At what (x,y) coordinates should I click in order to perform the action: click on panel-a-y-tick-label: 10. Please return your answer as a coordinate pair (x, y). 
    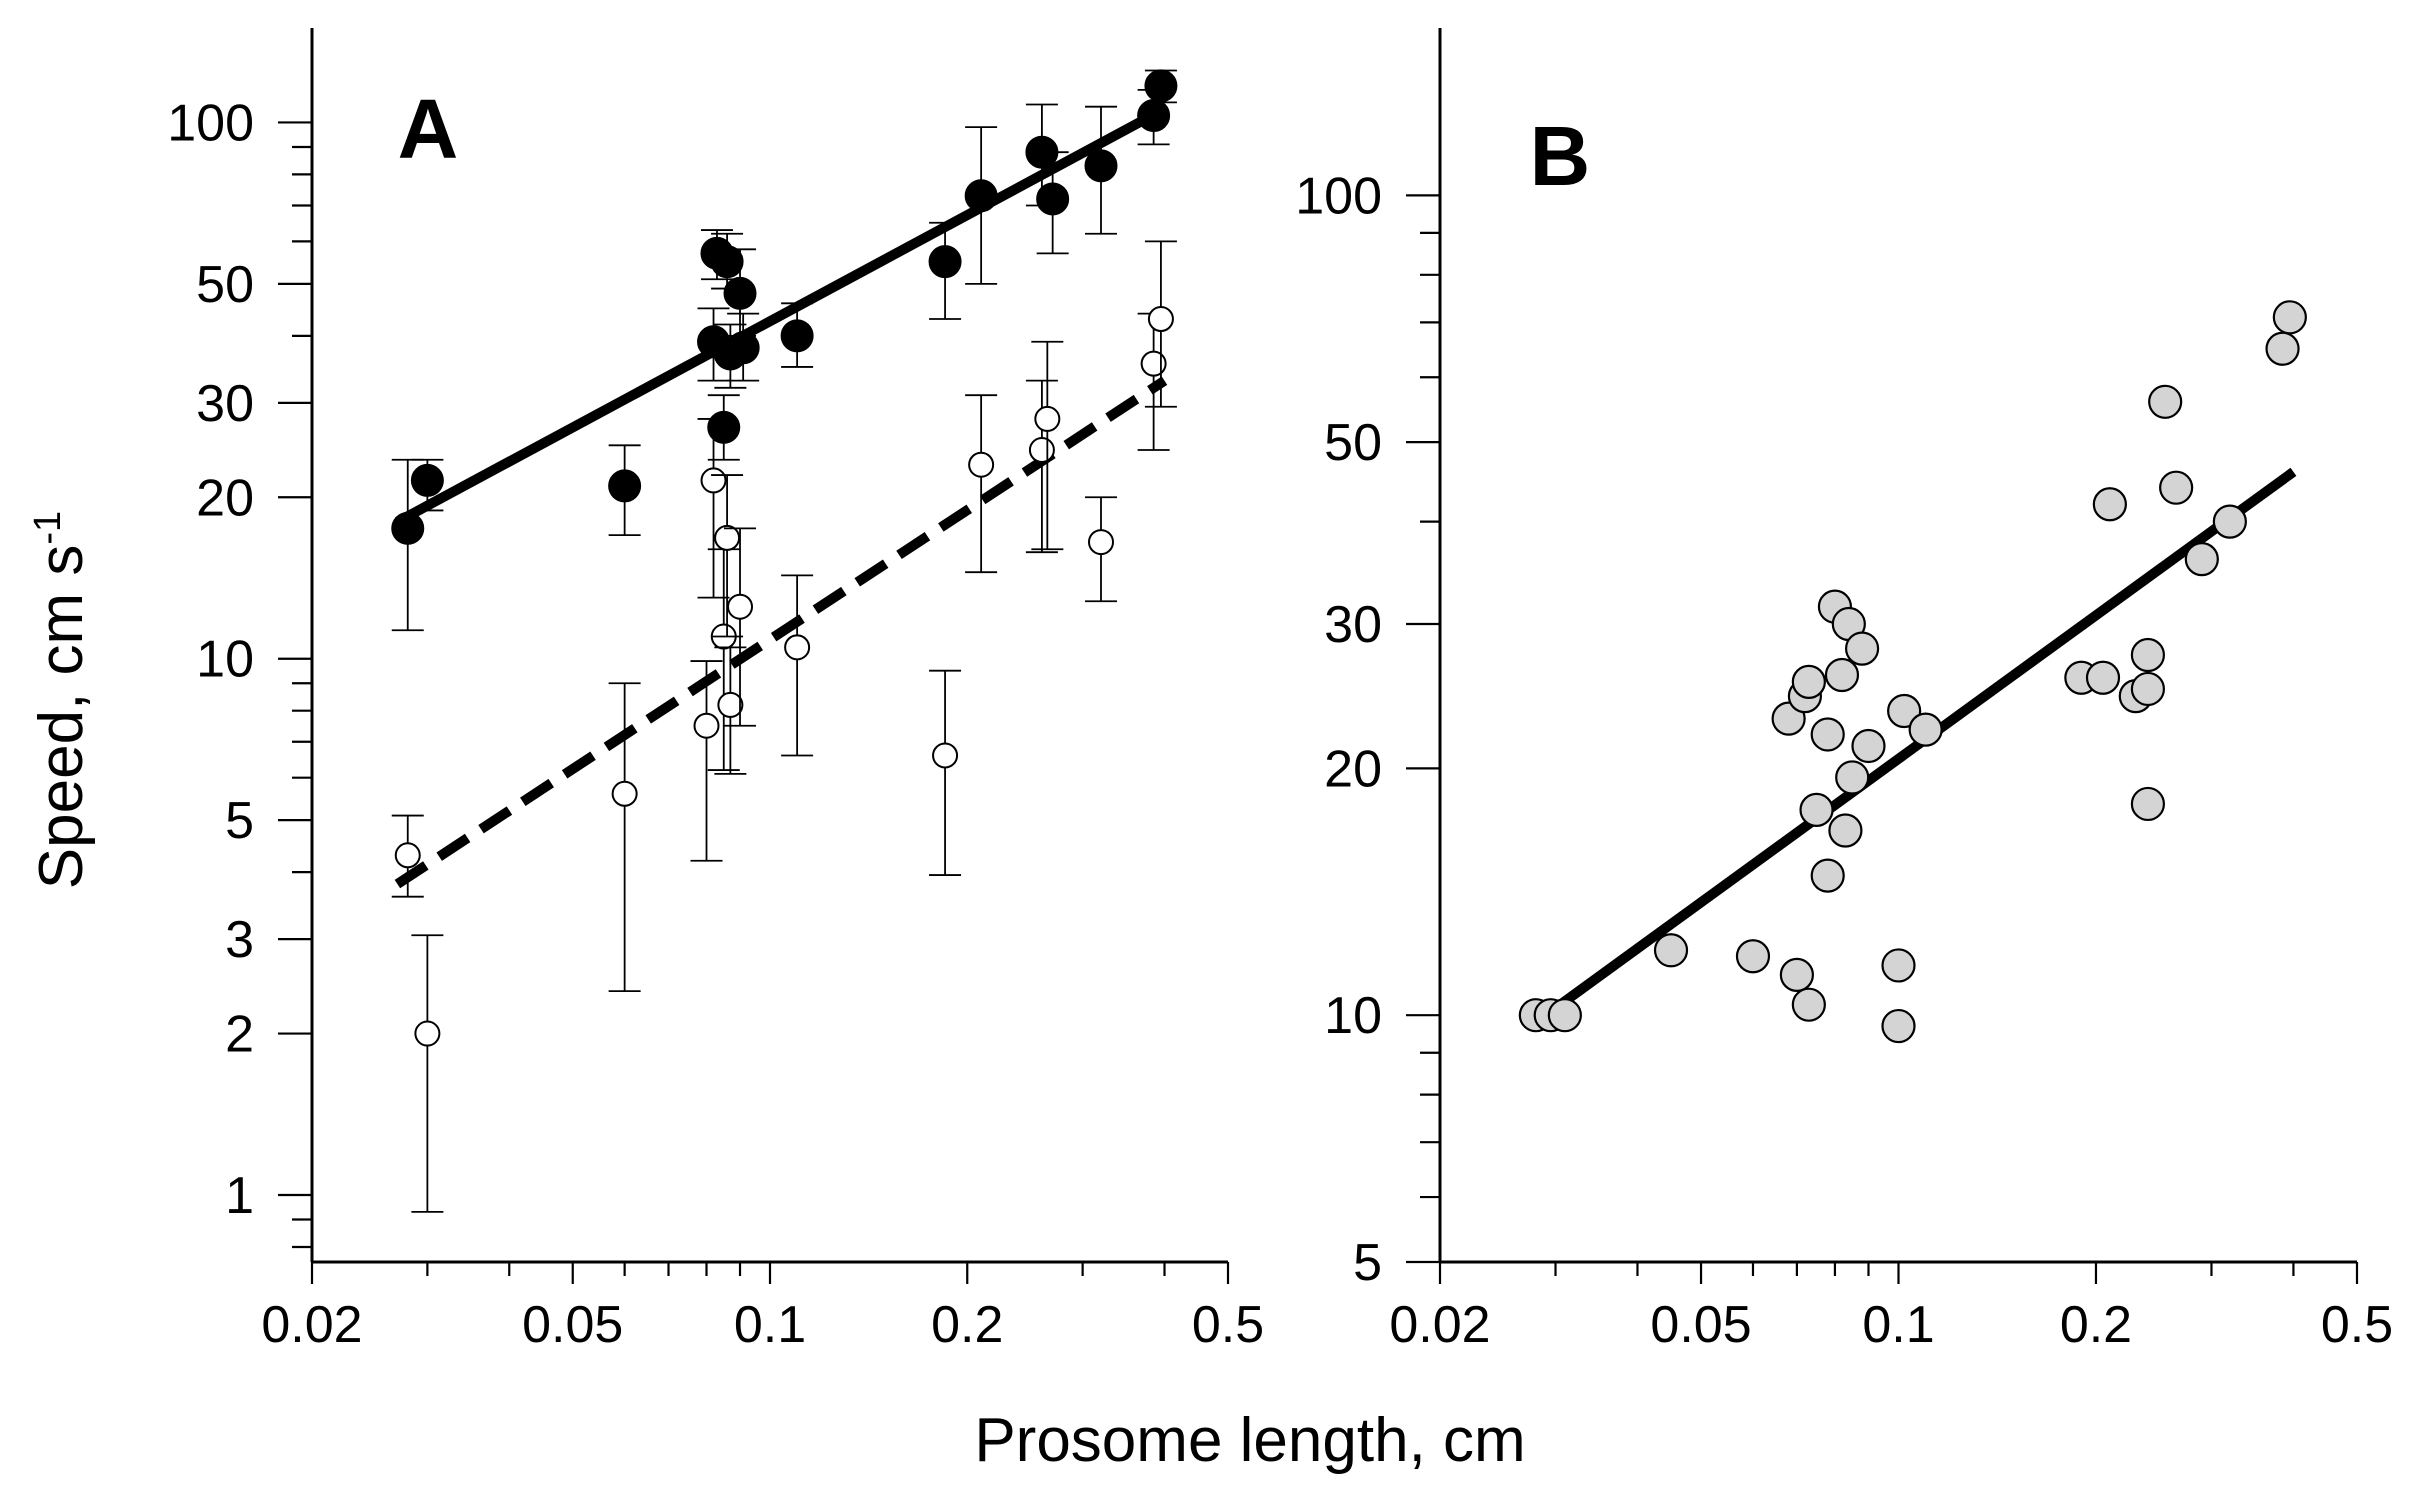
    Looking at the image, I should click on (225, 660).